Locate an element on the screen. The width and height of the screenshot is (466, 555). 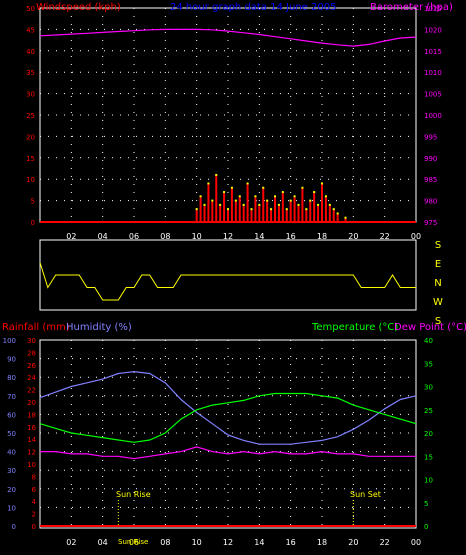
wind-x-tick: 08 is located at coordinates (165, 236).